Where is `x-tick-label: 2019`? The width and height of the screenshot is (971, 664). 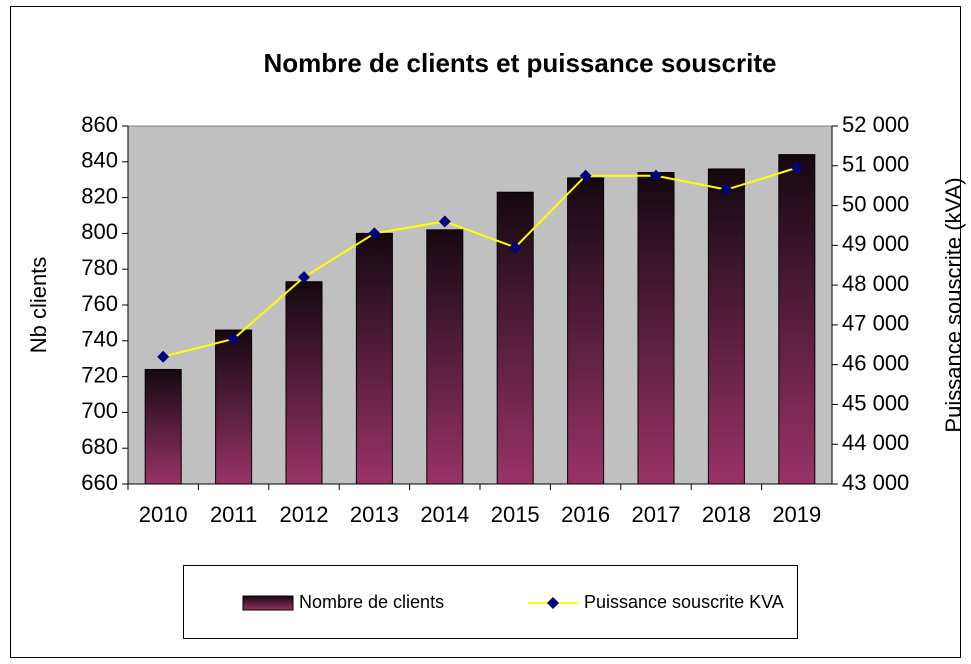
x-tick-label: 2019 is located at coordinates (796, 514).